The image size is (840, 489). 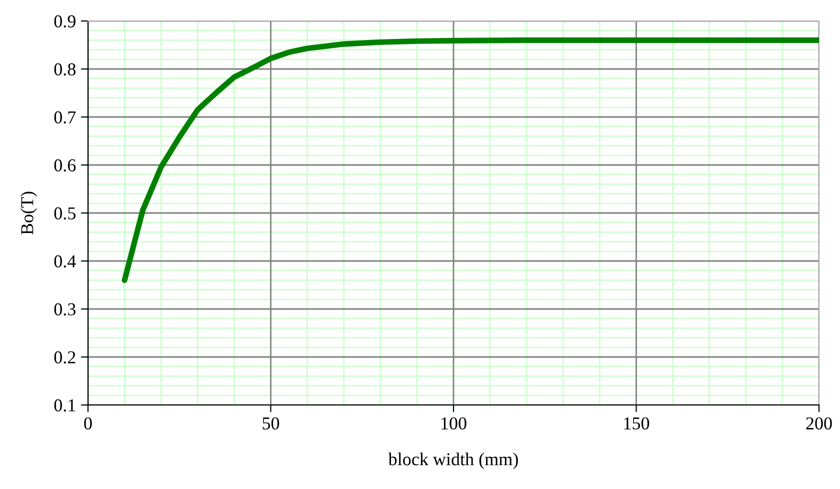 What do you see at coordinates (65, 405) in the screenshot?
I see `y-tick-label: 0.1` at bounding box center [65, 405].